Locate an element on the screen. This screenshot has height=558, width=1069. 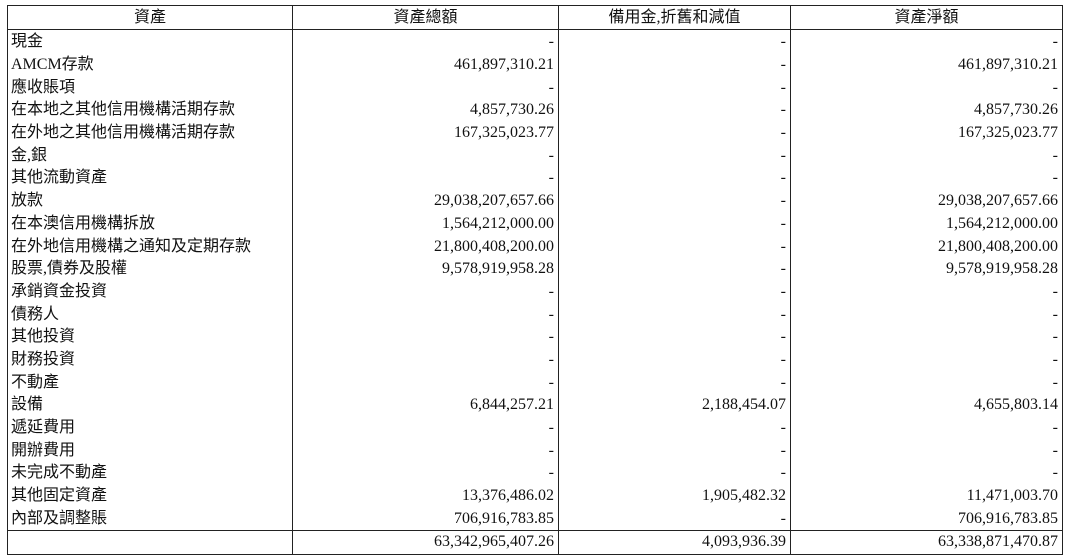
net-value: 706,916,783.85 is located at coordinates (926, 519).